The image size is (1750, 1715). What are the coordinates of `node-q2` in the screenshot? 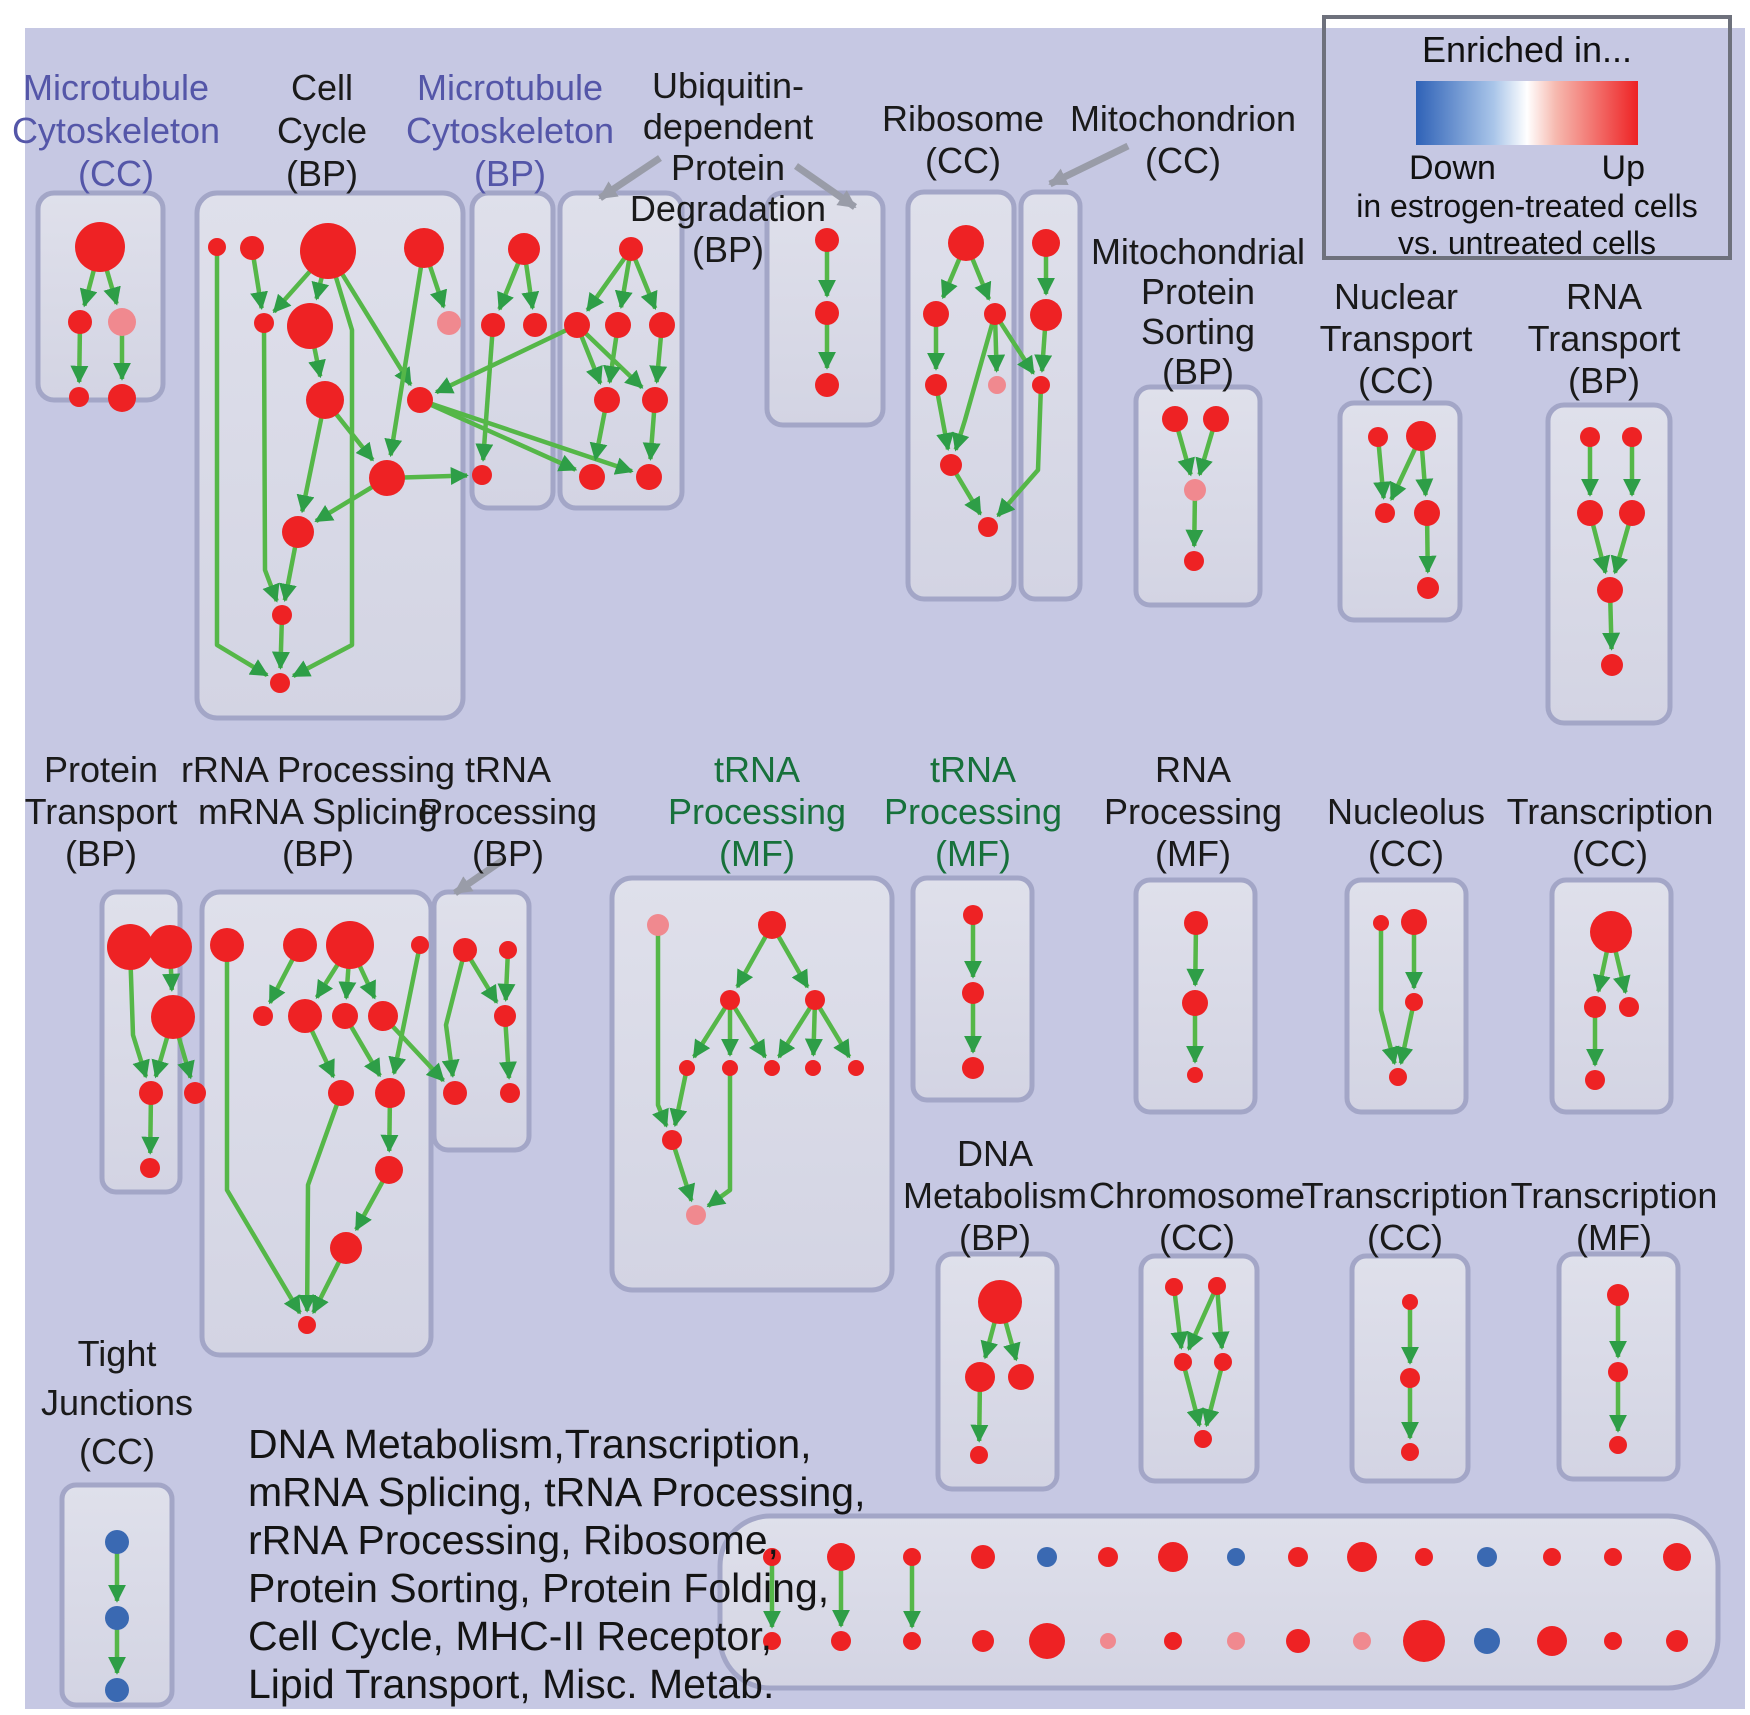 It's located at (1385, 513).